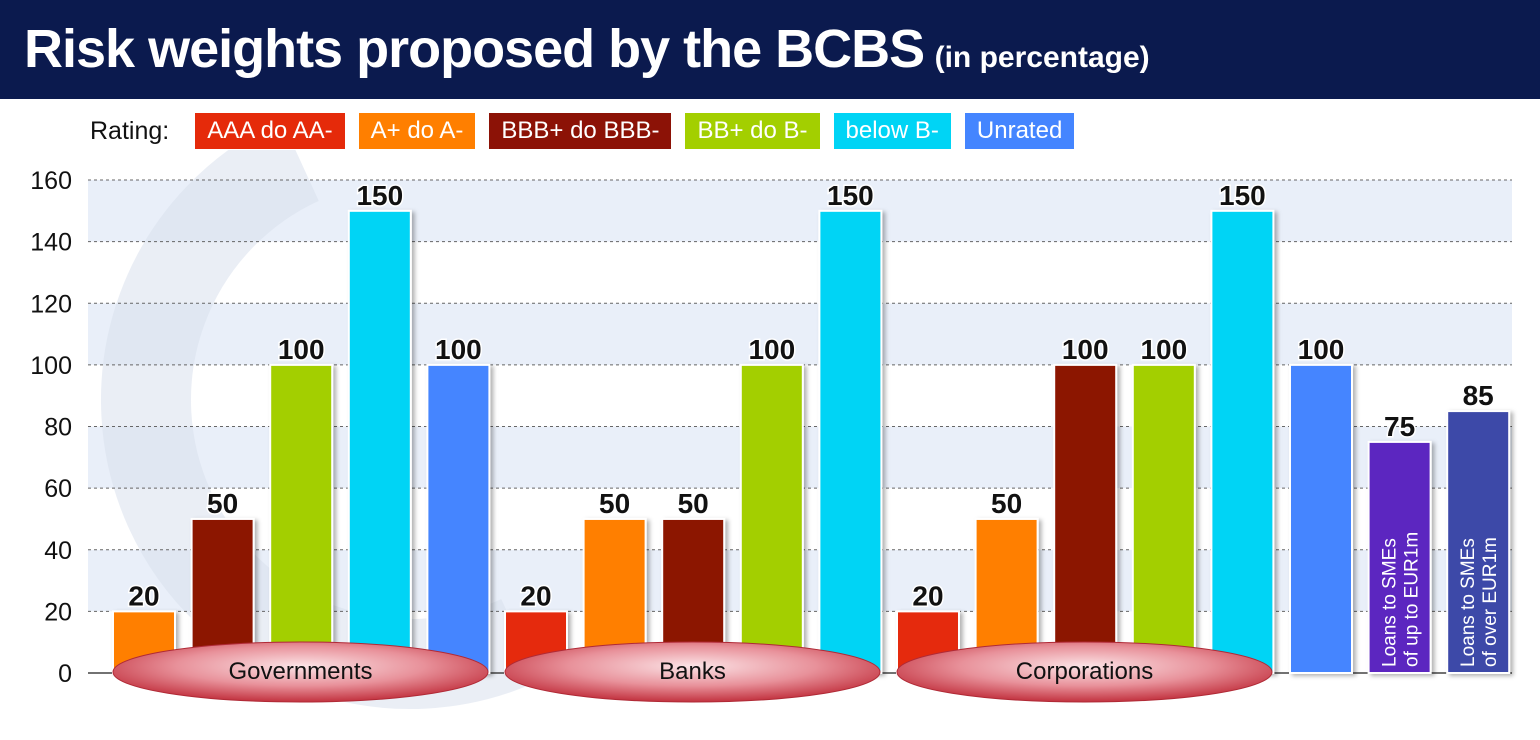  I want to click on y-tick-label: 160, so click(51, 181).